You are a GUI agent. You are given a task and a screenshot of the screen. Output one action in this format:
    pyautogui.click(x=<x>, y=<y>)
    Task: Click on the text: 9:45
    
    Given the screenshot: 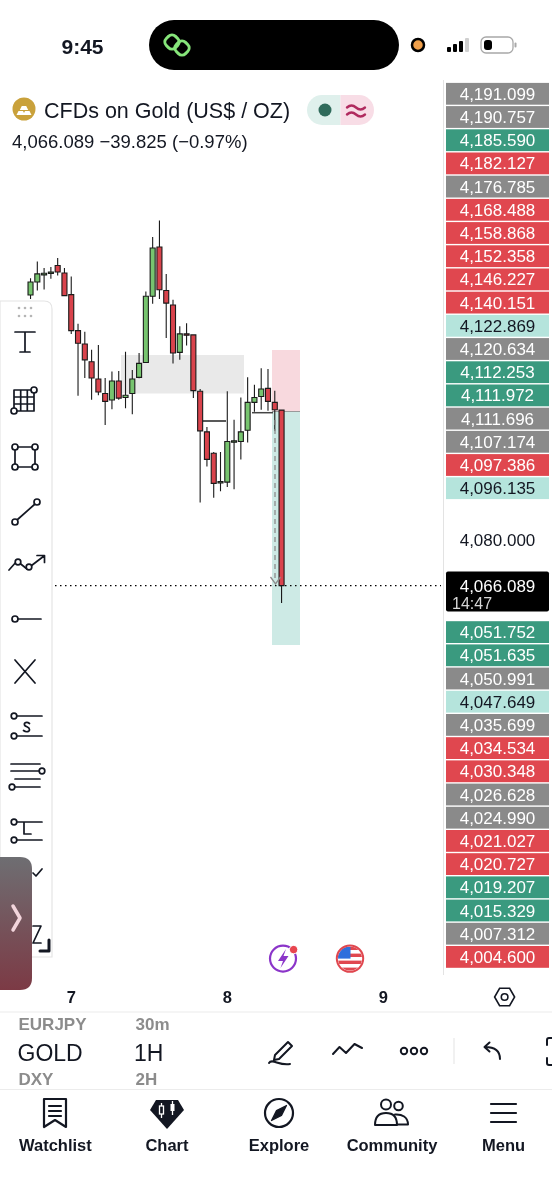 What is the action you would take?
    pyautogui.click(x=82, y=46)
    